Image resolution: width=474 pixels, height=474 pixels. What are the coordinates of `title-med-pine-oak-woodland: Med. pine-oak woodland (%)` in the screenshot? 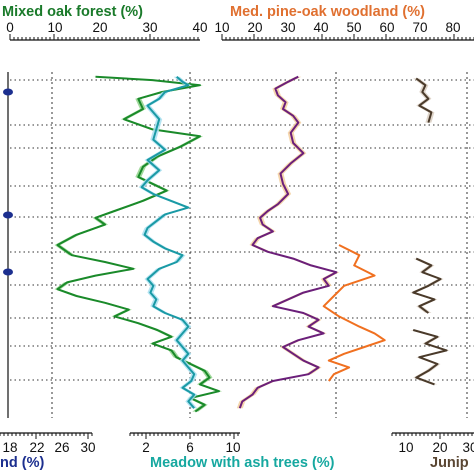 It's located at (327, 12).